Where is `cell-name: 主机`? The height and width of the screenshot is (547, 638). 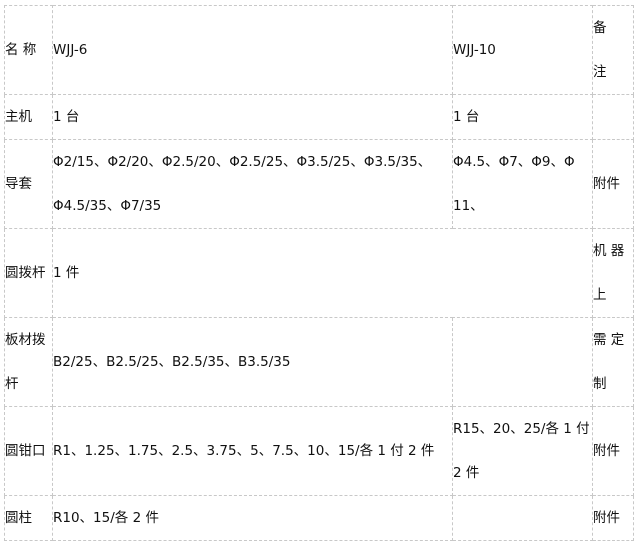 cell-name: 主机 is located at coordinates (28, 117).